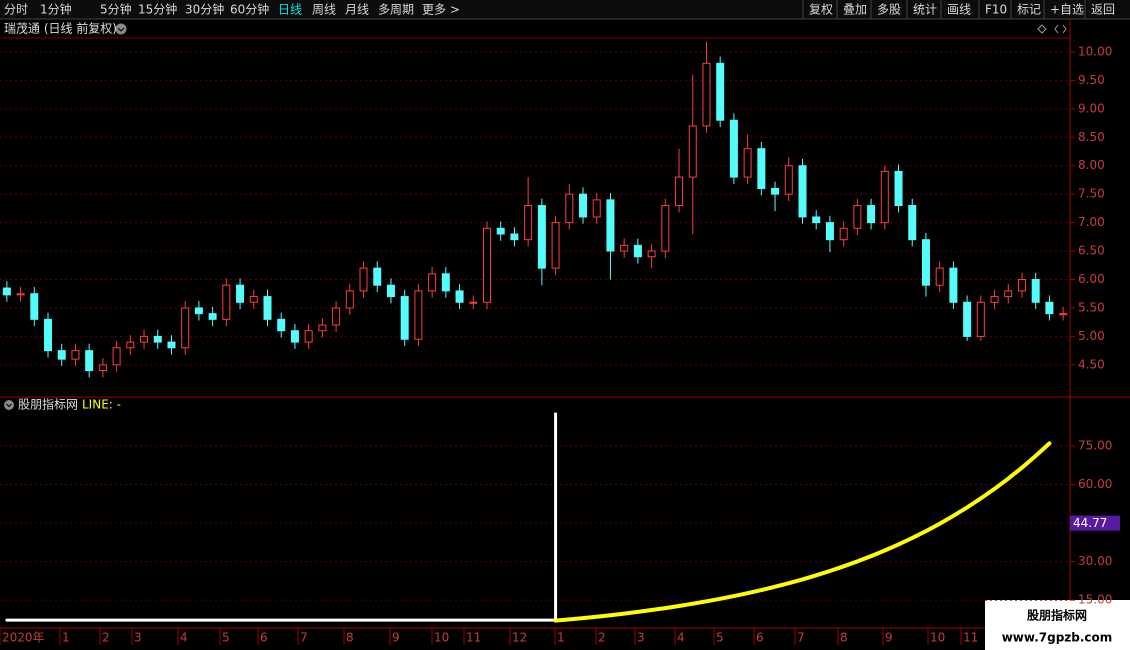 The height and width of the screenshot is (650, 1130). What do you see at coordinates (1103, 10) in the screenshot?
I see `toolbar-button: 返回` at bounding box center [1103, 10].